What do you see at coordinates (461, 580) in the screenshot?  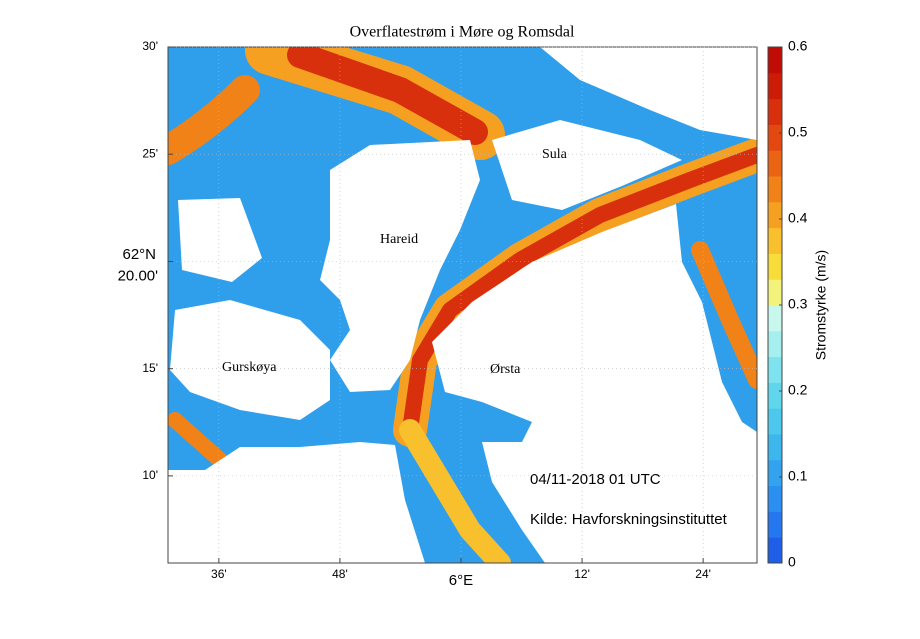 I see `x-tick-label: 6°E` at bounding box center [461, 580].